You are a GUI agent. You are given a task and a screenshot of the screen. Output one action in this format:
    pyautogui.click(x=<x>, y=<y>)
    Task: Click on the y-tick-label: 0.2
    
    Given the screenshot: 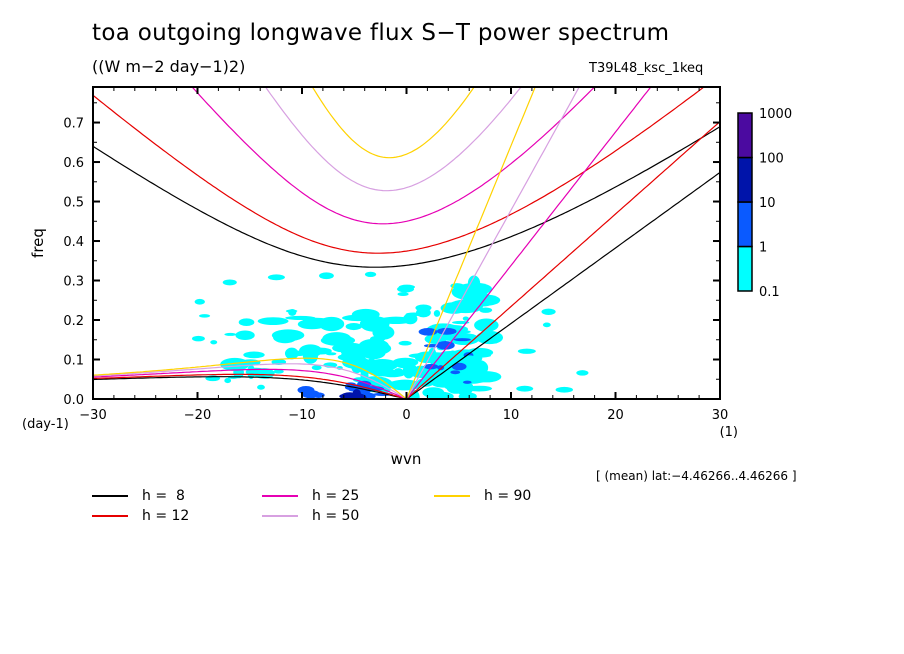 What is the action you would take?
    pyautogui.click(x=73, y=321)
    